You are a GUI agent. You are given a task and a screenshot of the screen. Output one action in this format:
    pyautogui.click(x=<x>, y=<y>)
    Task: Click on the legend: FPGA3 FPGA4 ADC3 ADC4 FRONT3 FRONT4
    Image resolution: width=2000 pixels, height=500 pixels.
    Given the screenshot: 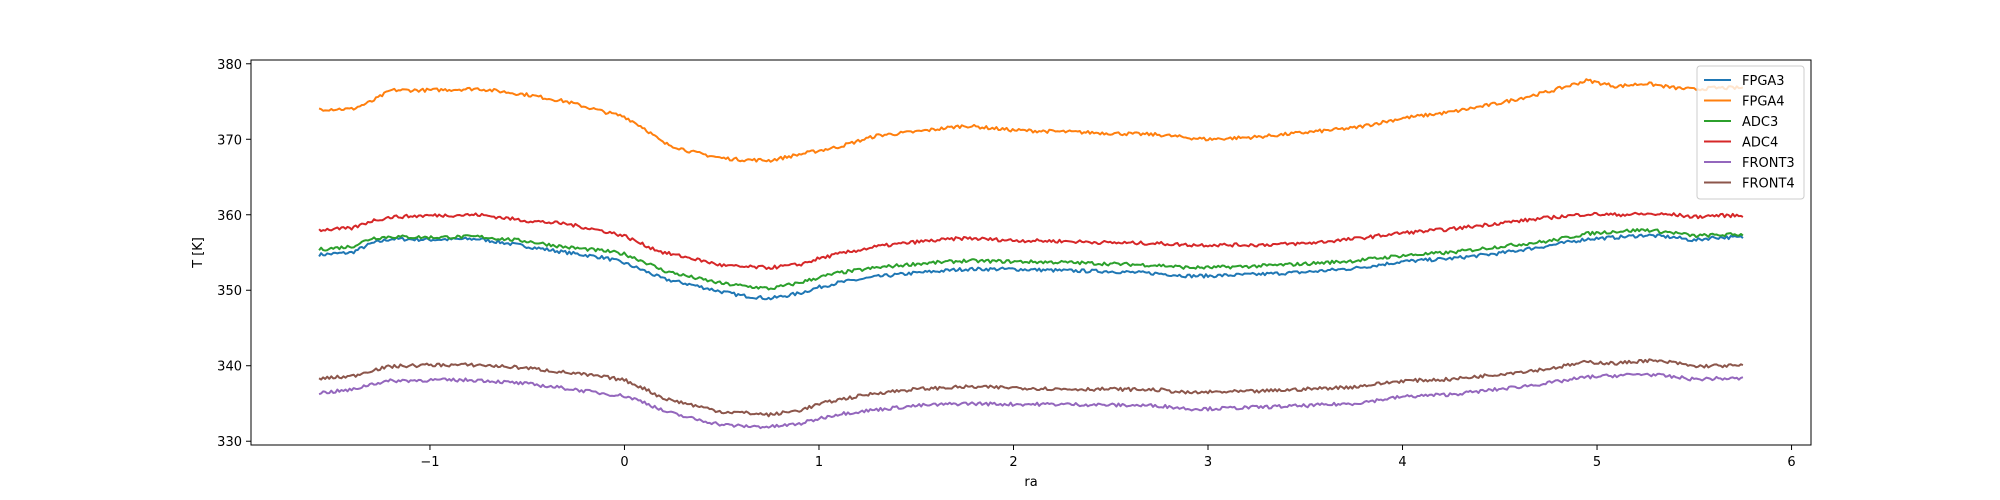 What is the action you would take?
    pyautogui.click(x=1750, y=132)
    